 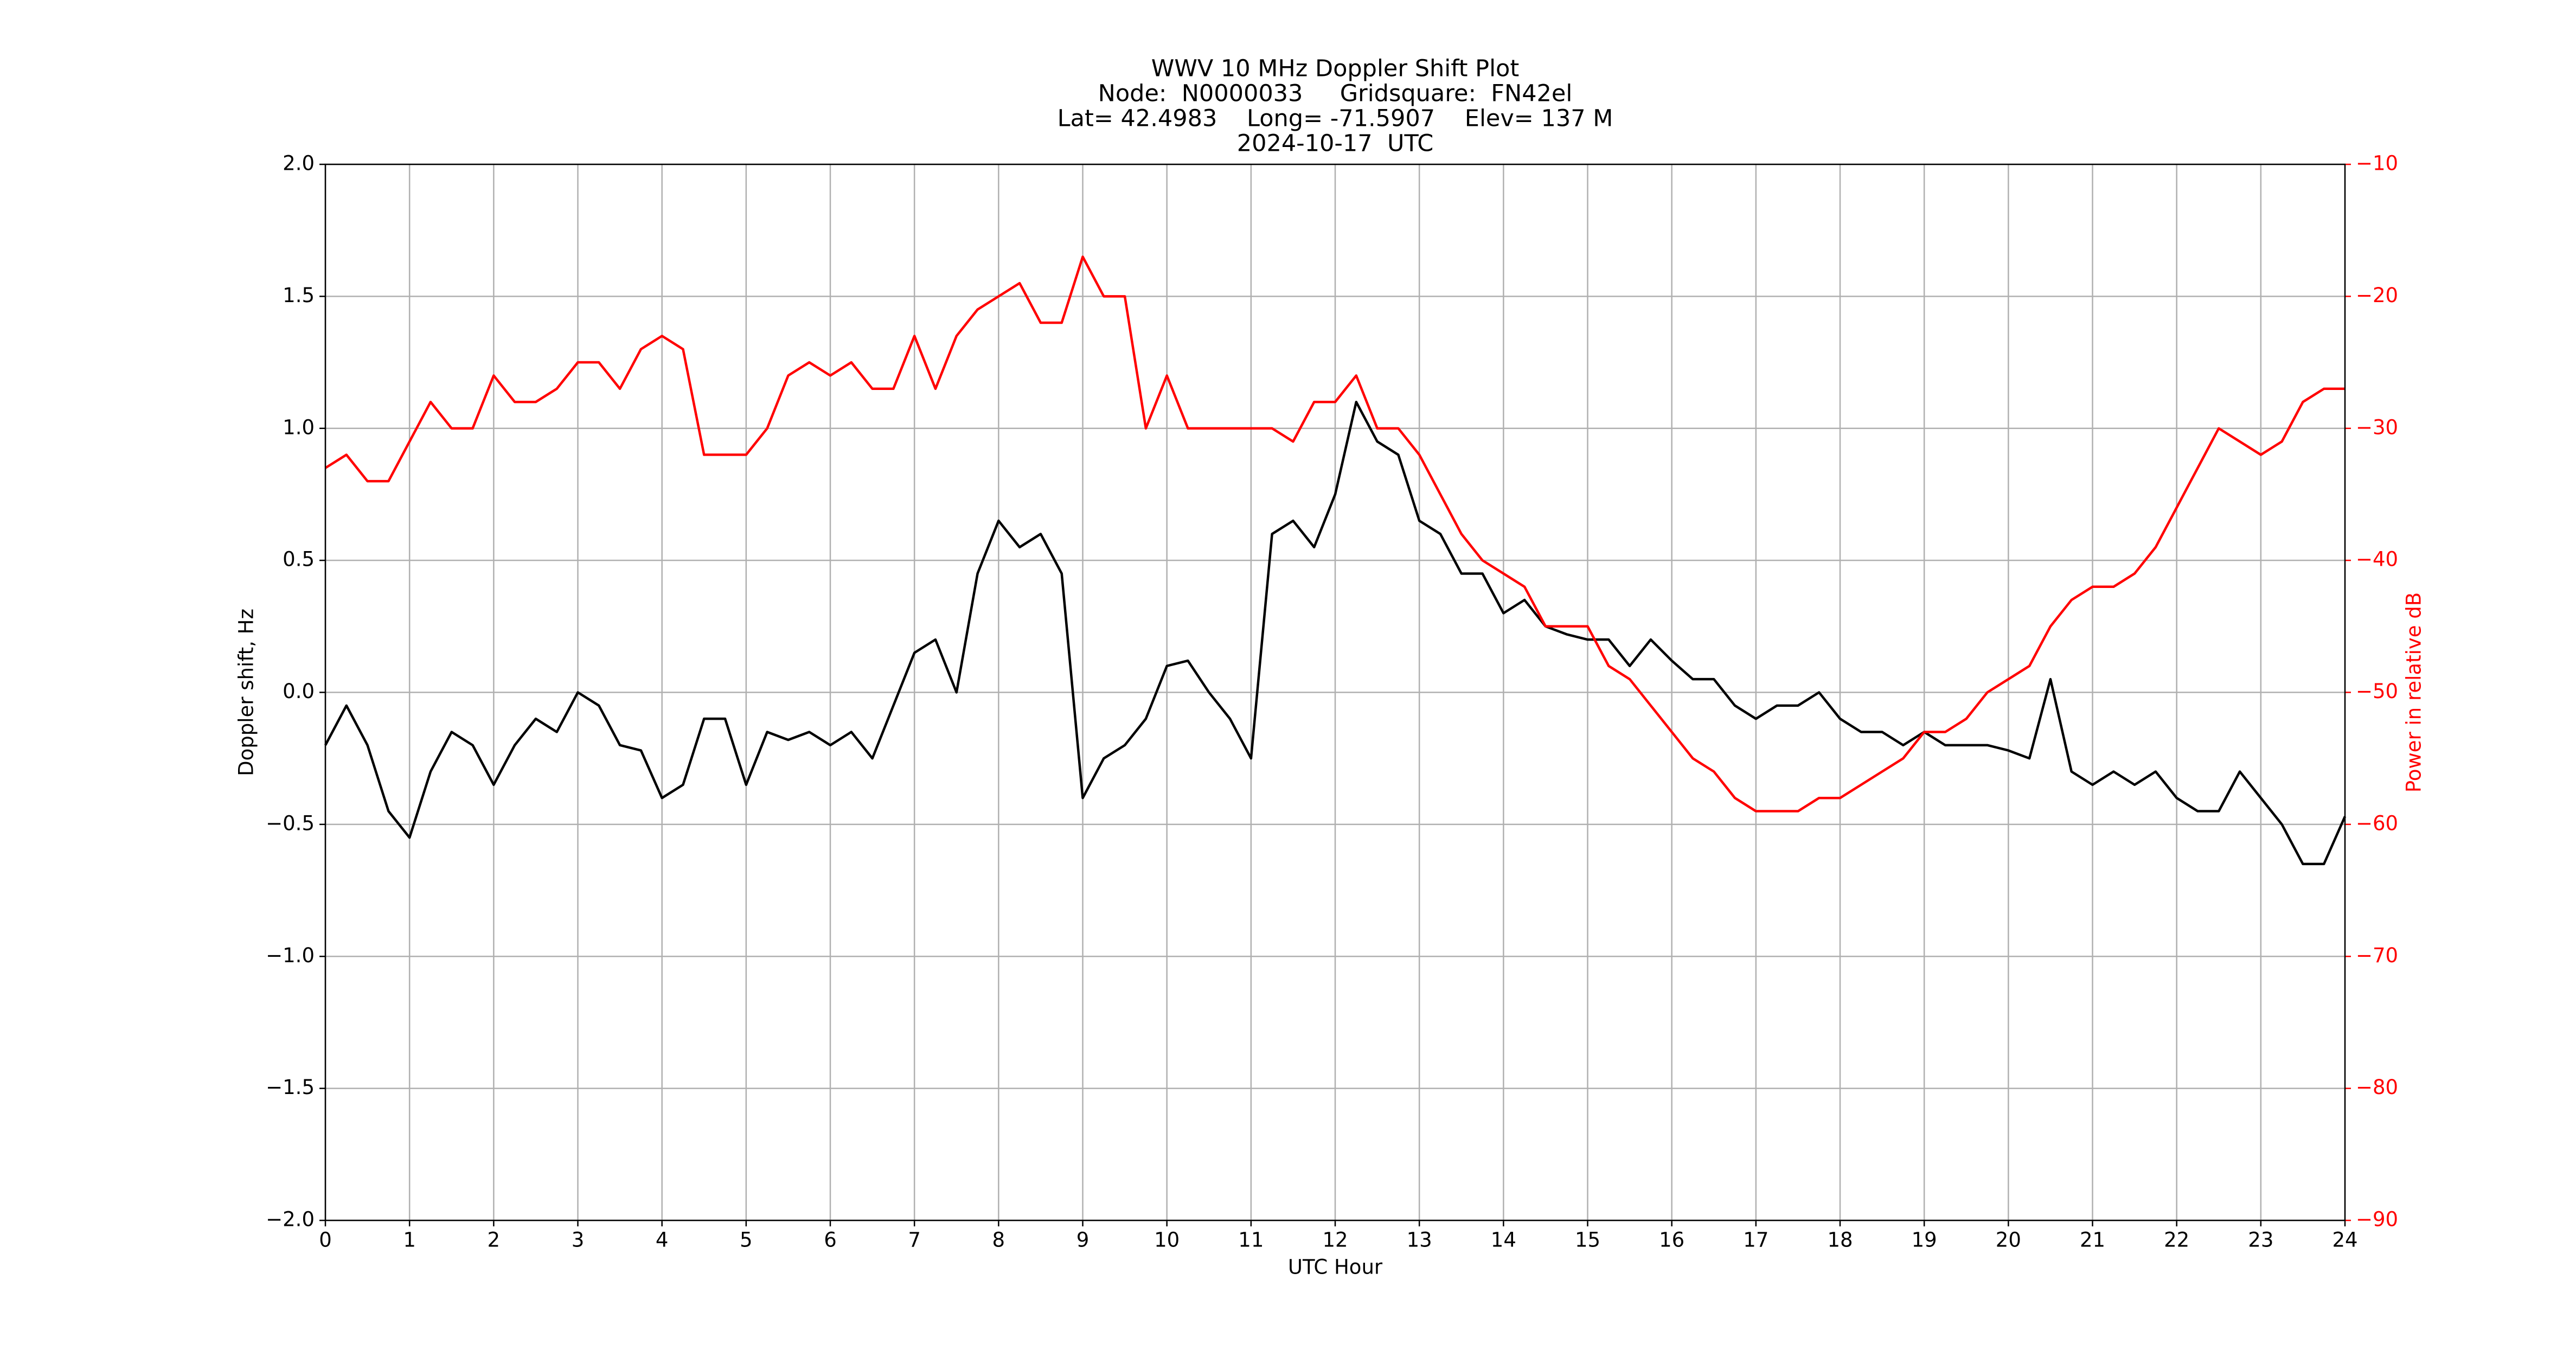 I want to click on y-tick-label: 1.5, so click(x=299, y=295).